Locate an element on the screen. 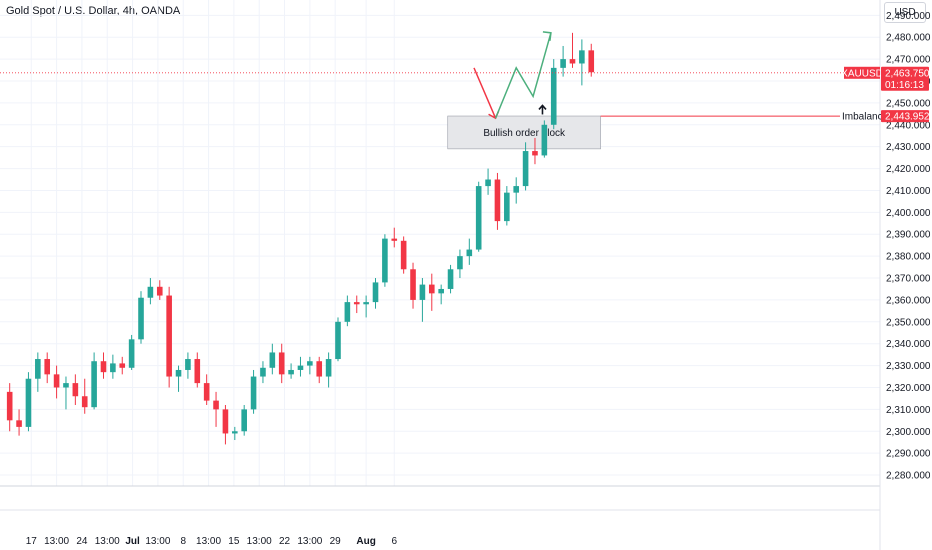 The width and height of the screenshot is (932, 550). time-tick-label: Aug is located at coordinates (365, 541).